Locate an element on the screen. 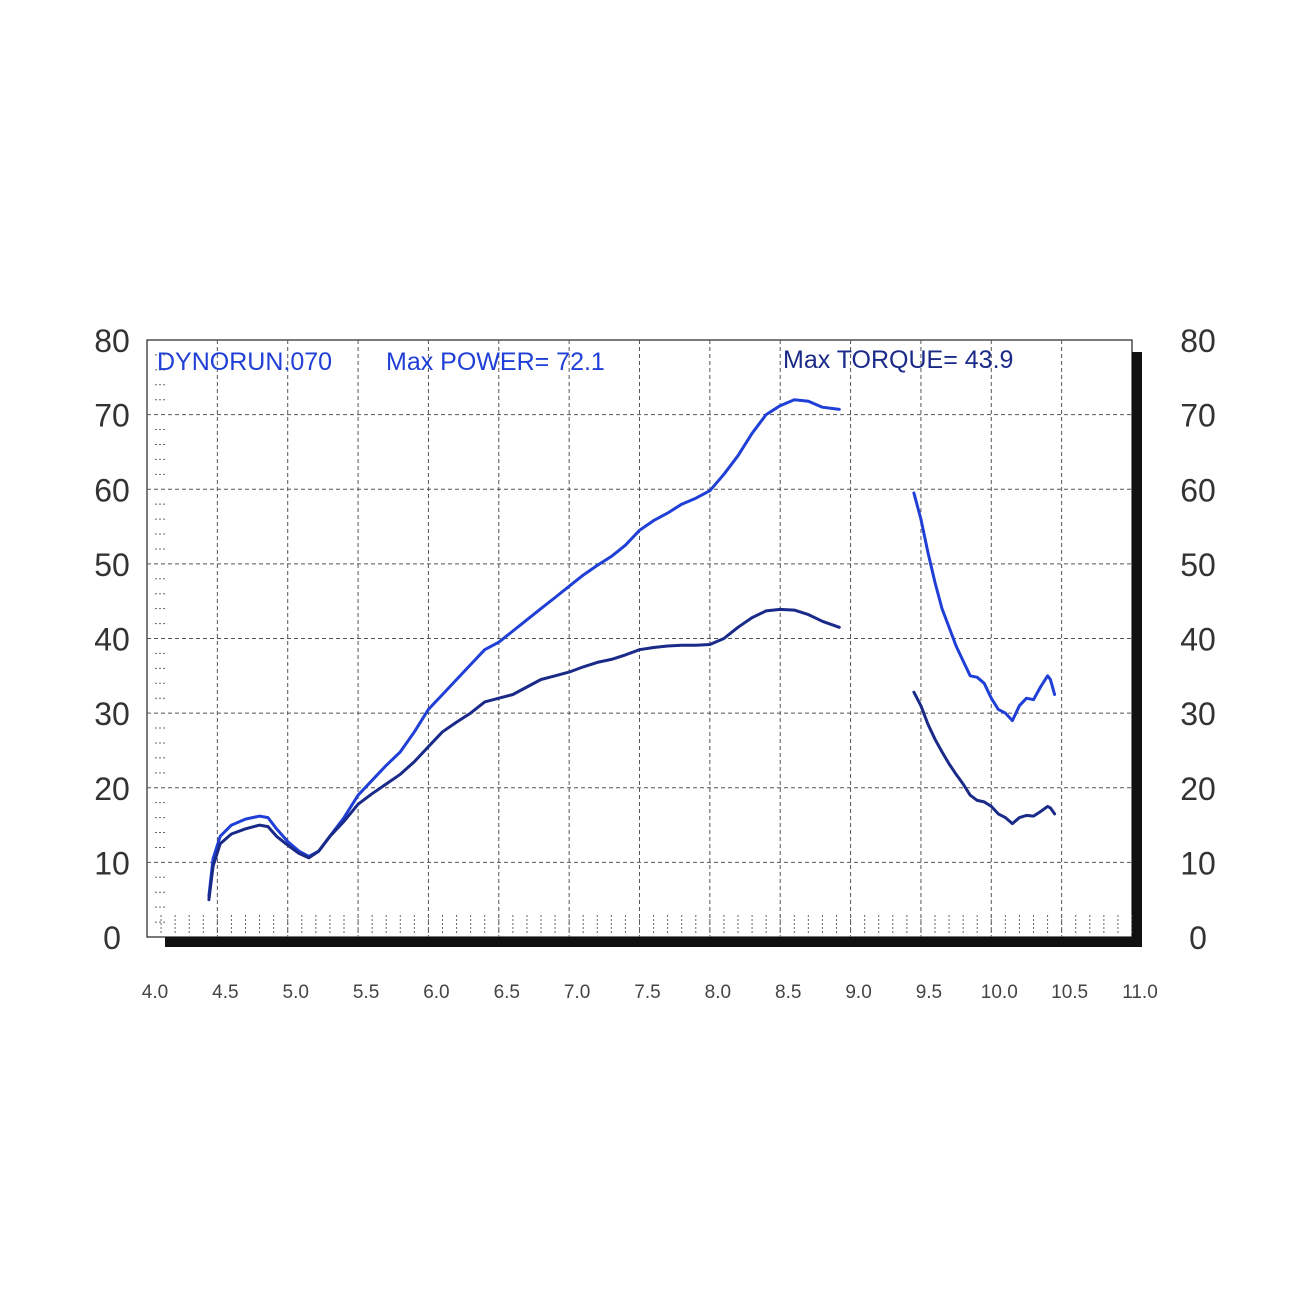 Image resolution: width=1300 pixels, height=1305 pixels. right-axis-bar is located at coordinates (1137, 649).